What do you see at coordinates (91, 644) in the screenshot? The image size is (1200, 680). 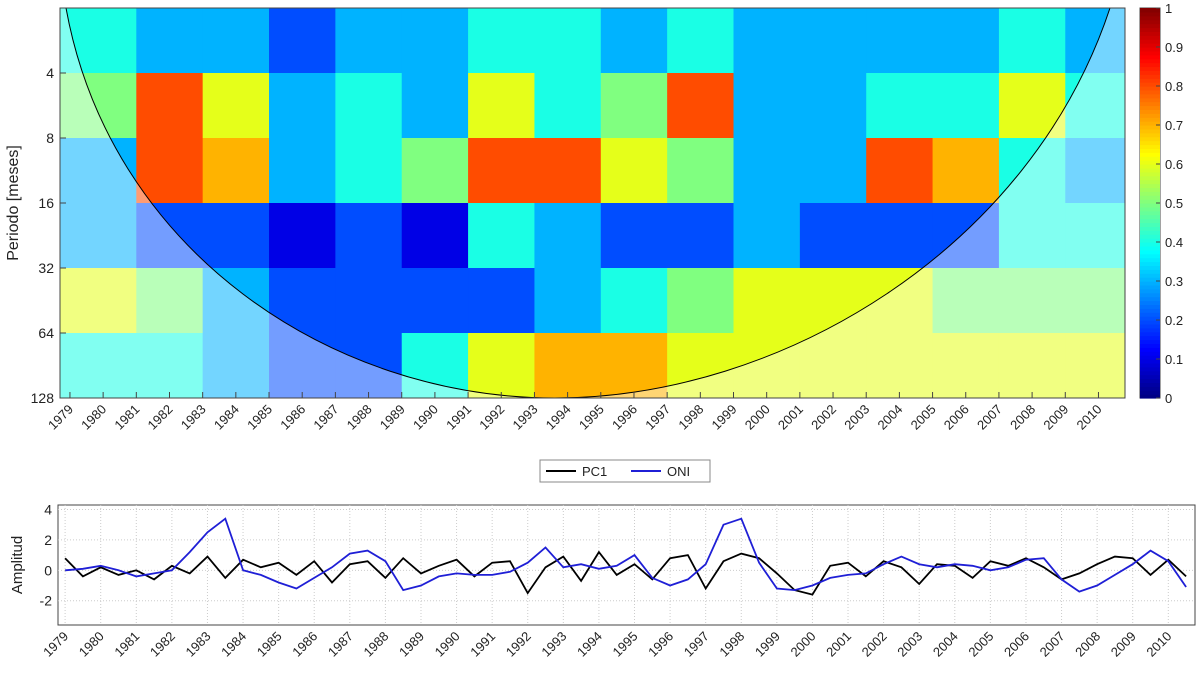 I see `x-tick-label: 1980` at bounding box center [91, 644].